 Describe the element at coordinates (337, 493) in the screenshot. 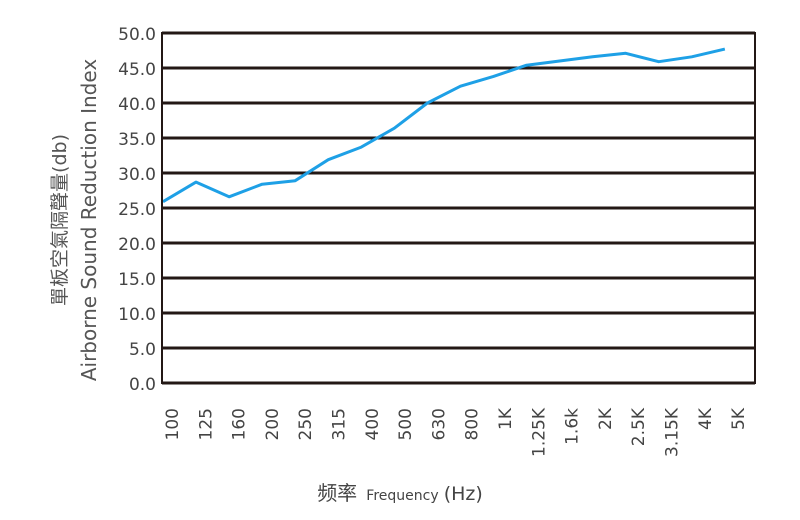

I see `x-axis-label-cn: 频率` at that location.